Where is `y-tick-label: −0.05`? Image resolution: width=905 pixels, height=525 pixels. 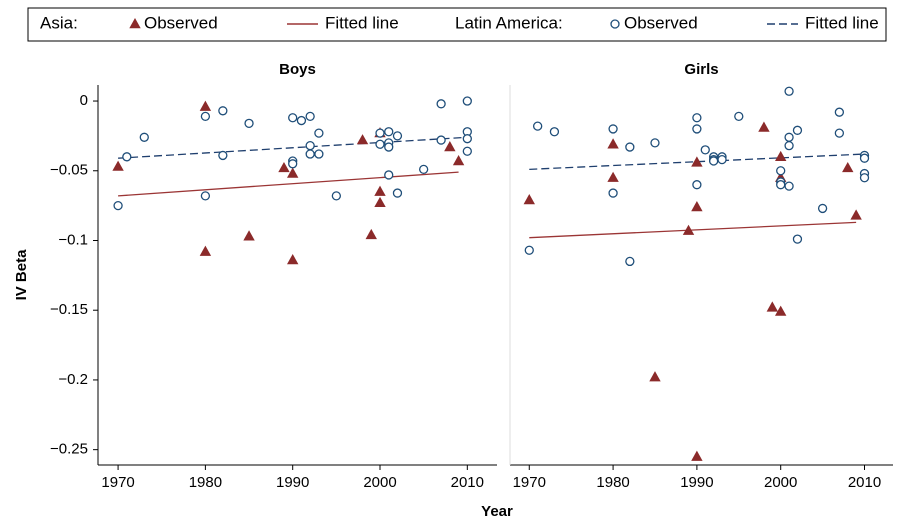
y-tick-label: −0.05 is located at coordinates (69, 170).